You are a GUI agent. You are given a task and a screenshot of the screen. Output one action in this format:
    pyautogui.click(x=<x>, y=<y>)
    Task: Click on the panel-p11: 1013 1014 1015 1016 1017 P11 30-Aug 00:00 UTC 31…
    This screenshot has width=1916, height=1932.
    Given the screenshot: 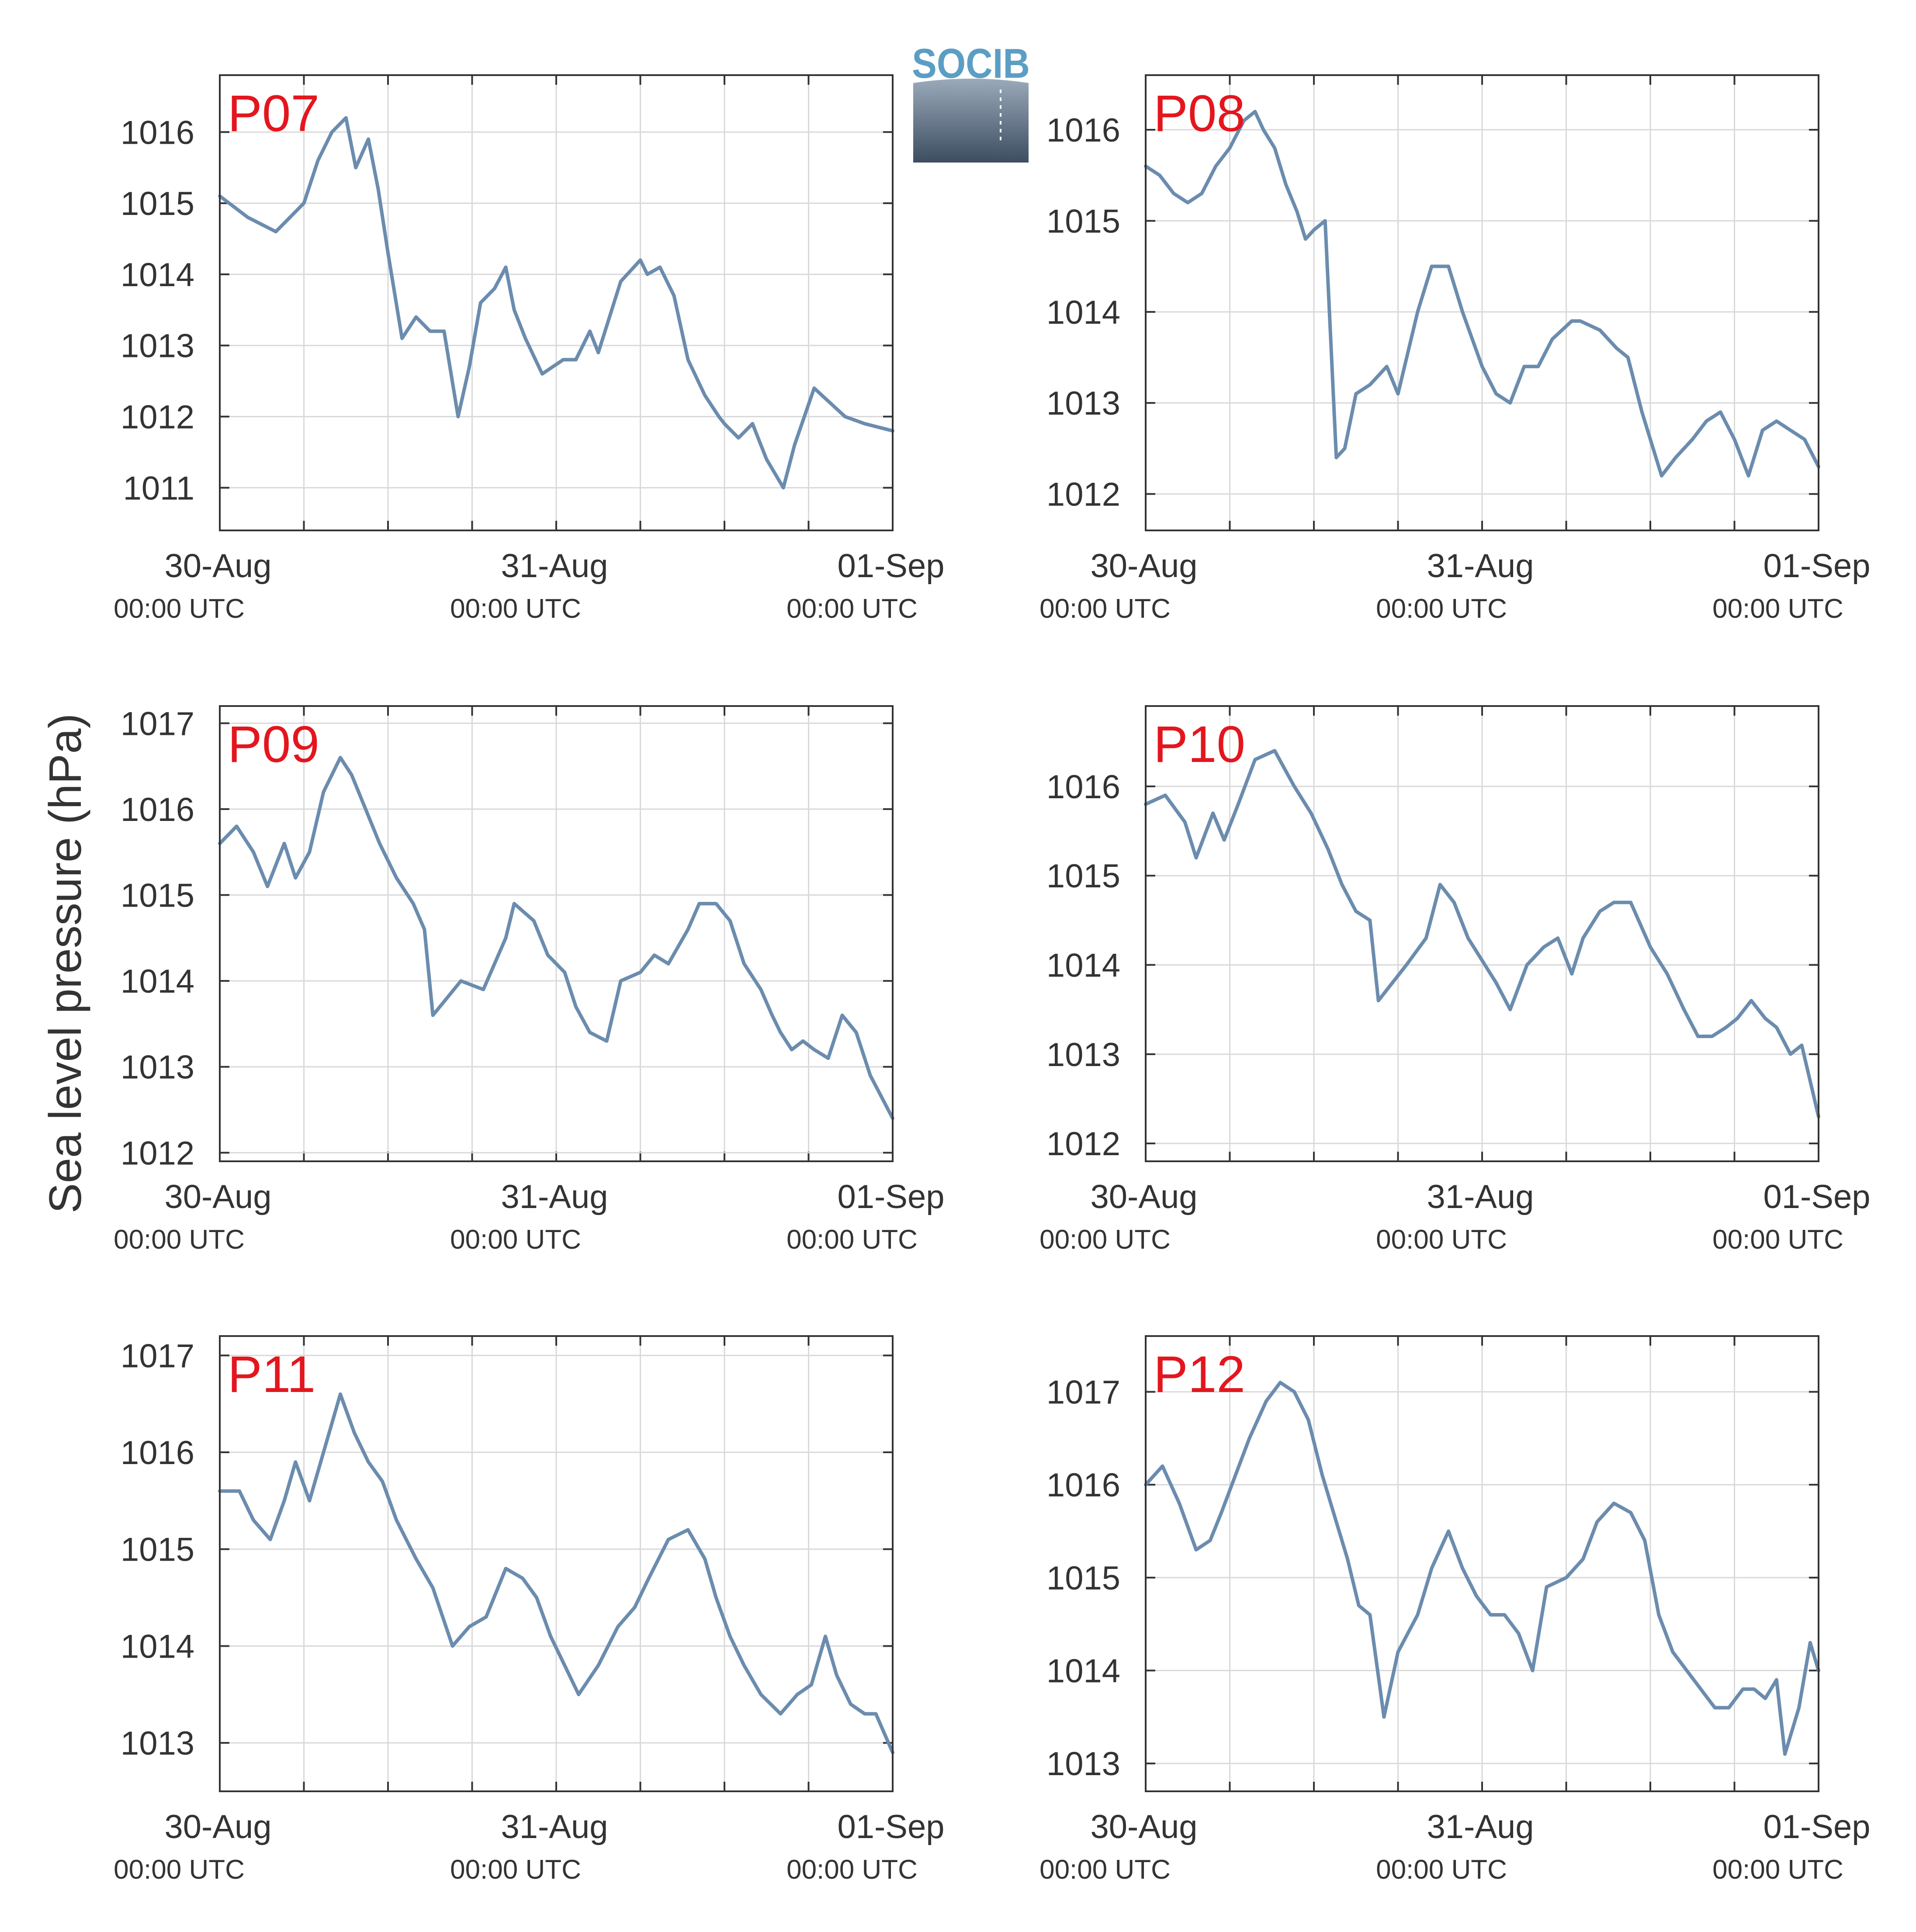 What is the action you would take?
    pyautogui.click(x=529, y=1610)
    